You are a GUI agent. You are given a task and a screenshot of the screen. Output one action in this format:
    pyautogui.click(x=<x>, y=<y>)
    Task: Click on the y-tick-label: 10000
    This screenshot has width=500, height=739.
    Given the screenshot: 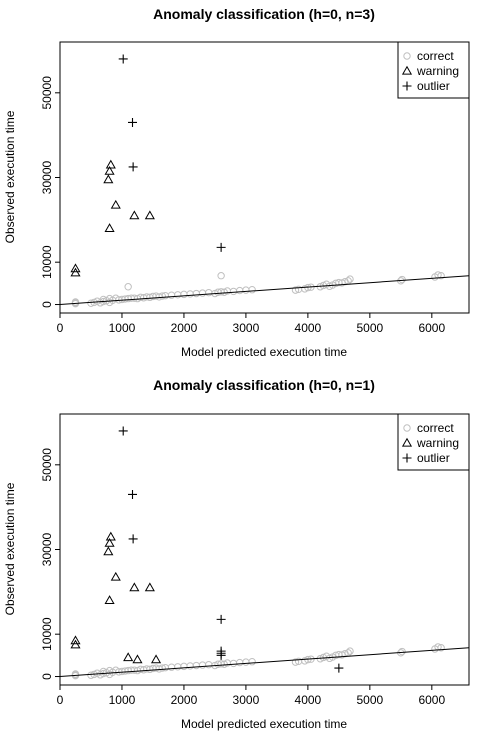 What is the action you would take?
    pyautogui.click(x=47, y=262)
    